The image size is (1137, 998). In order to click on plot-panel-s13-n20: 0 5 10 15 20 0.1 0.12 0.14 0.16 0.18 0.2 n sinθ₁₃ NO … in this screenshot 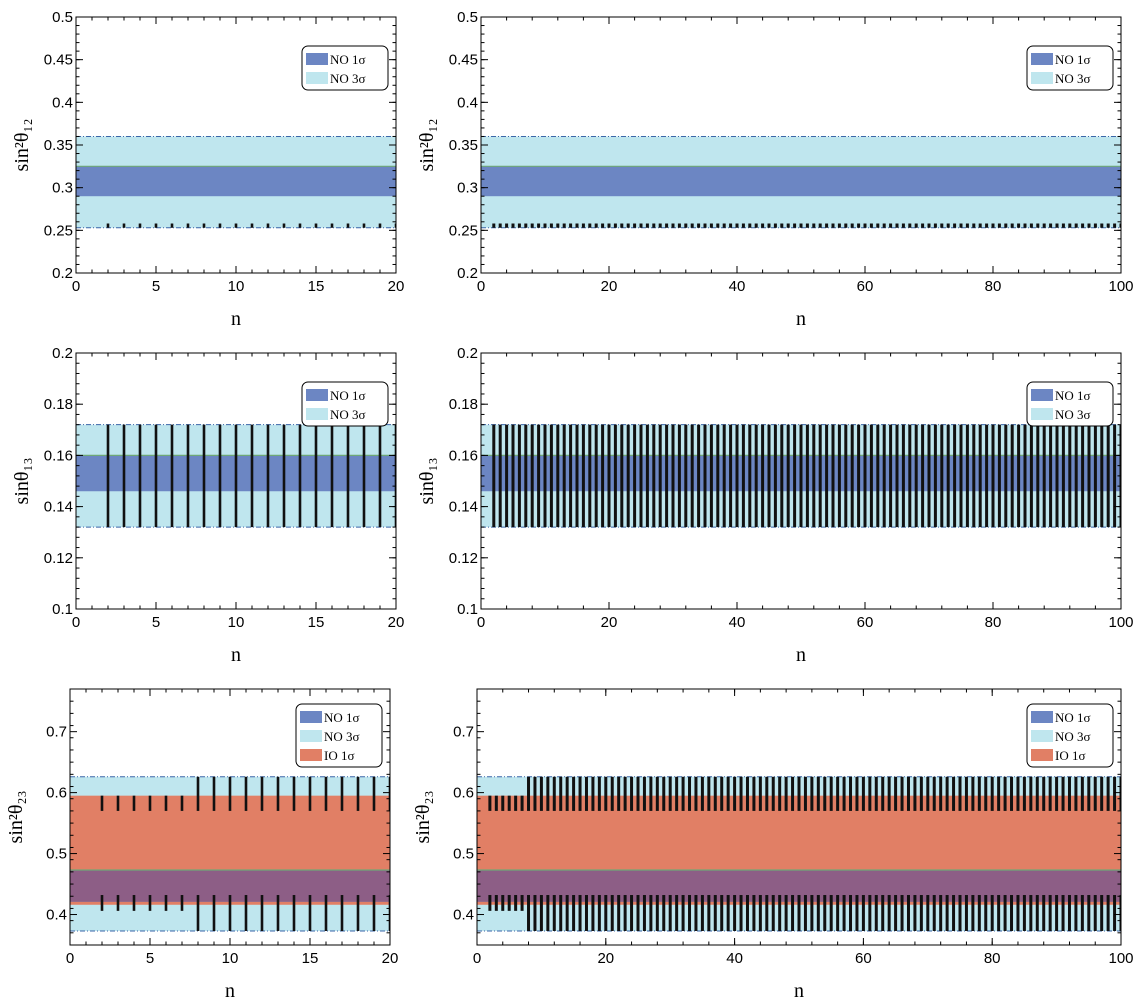, I will do `click(207, 505)`.